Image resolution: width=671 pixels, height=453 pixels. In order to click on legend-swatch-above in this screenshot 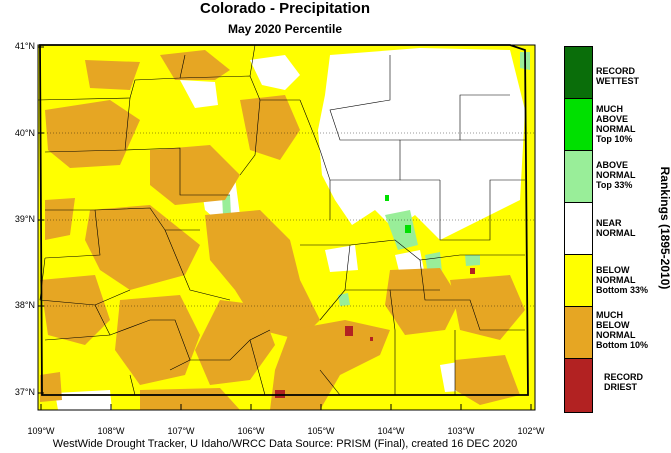, I will do `click(578, 177)`.